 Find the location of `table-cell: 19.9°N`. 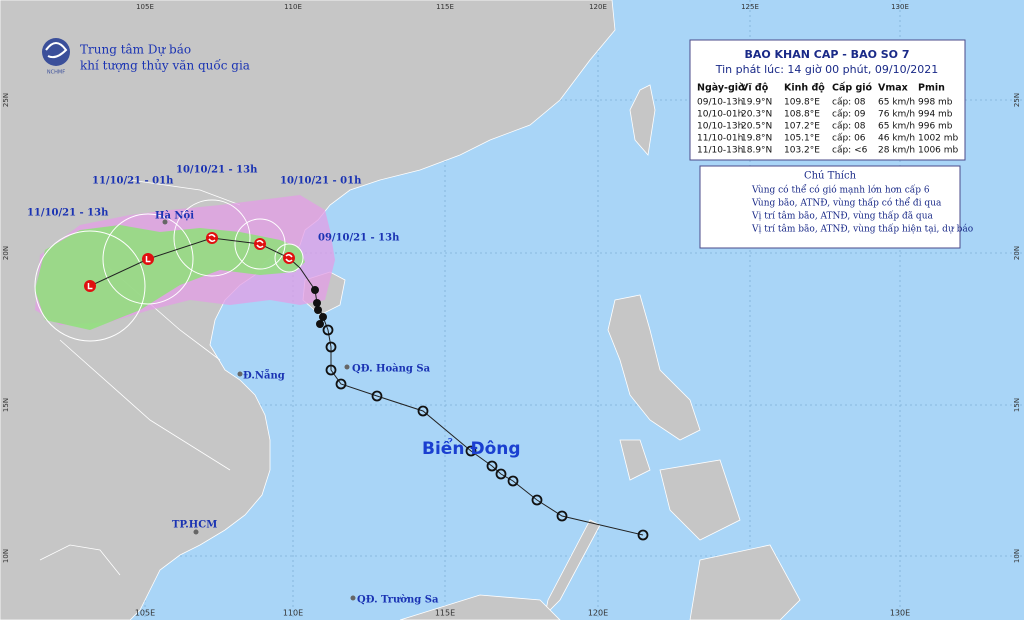

table-cell: 19.9°N is located at coordinates (756, 103).